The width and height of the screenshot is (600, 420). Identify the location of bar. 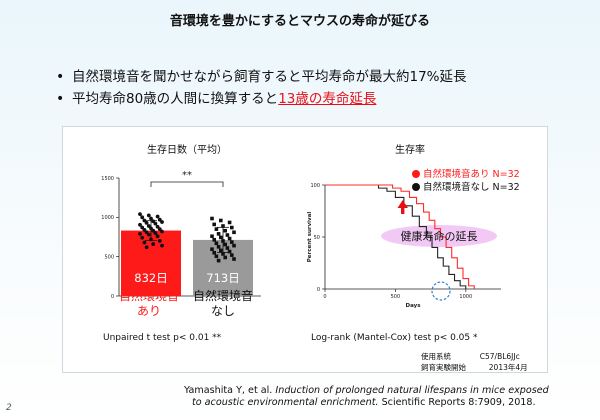
(151, 263).